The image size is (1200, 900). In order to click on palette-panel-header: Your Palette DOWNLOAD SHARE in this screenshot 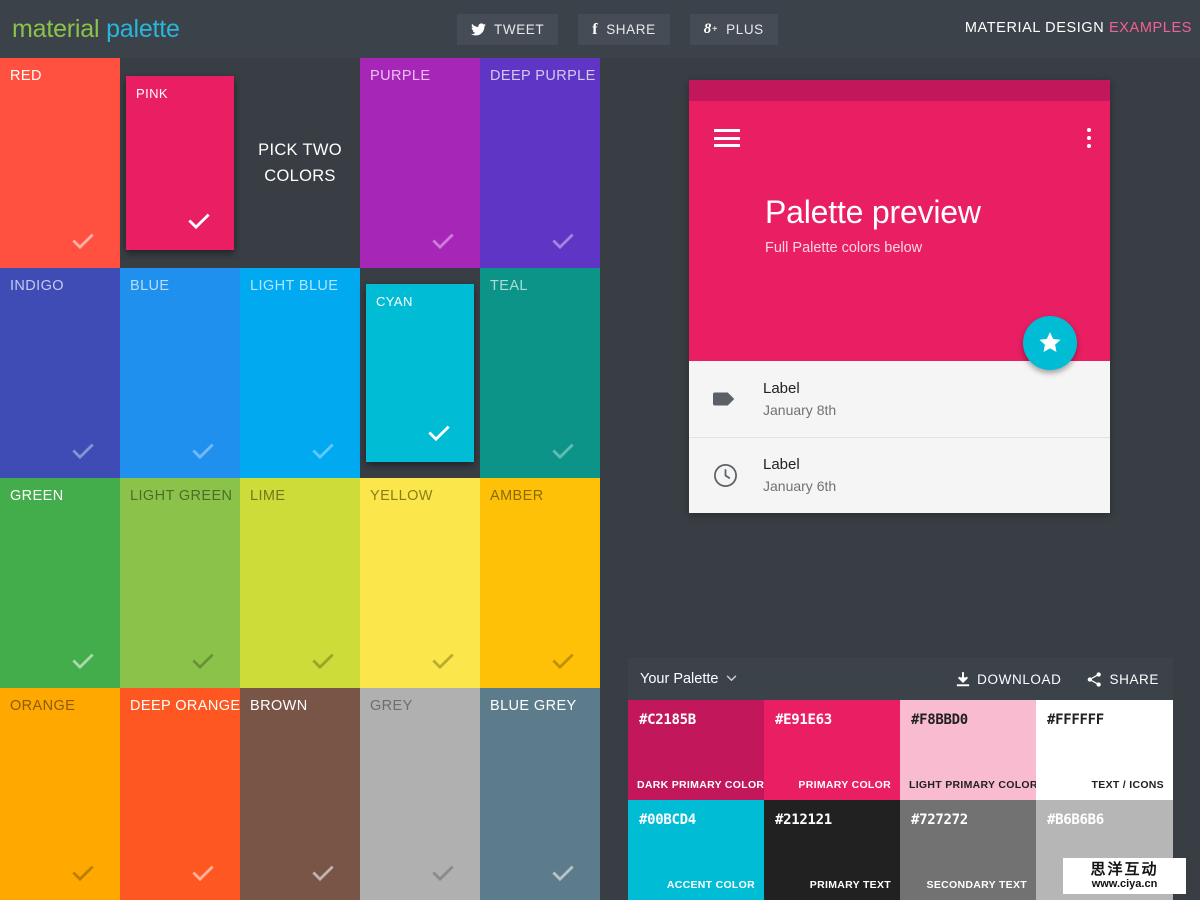, I will do `click(900, 679)`.